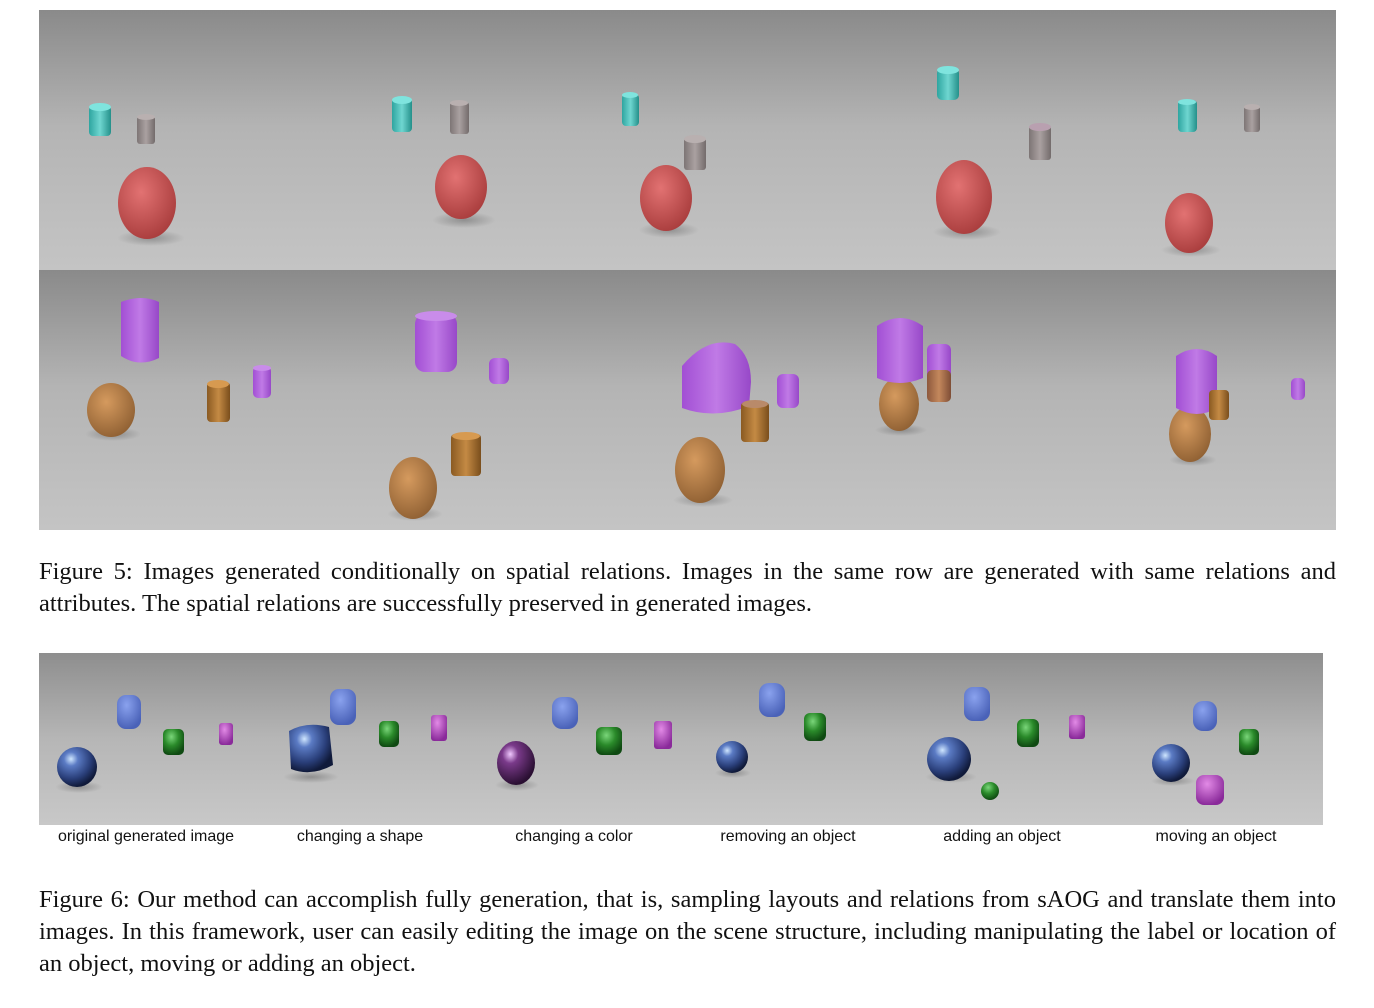 The width and height of the screenshot is (1374, 1008). Describe the element at coordinates (1002, 836) in the screenshot. I see `panel-label-adding-object: adding an object` at that location.